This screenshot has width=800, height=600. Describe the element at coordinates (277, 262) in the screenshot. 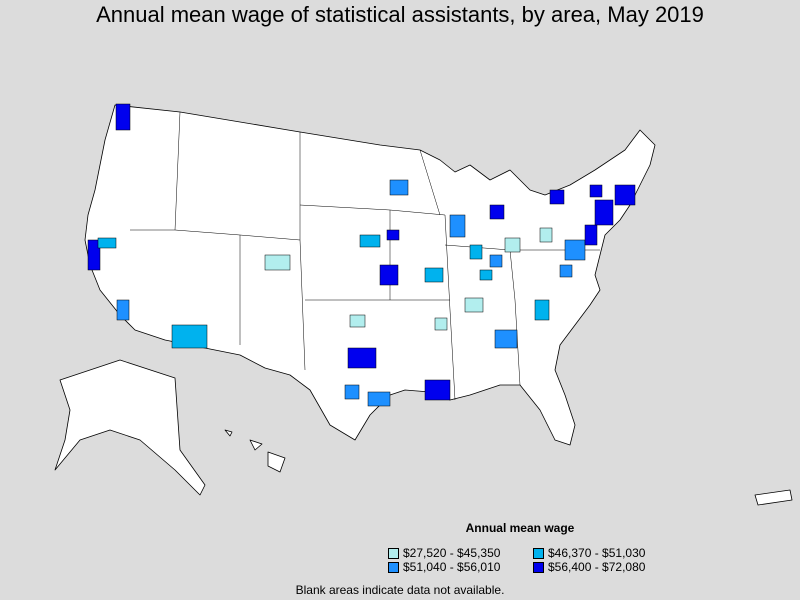

I see `area-colorado` at that location.